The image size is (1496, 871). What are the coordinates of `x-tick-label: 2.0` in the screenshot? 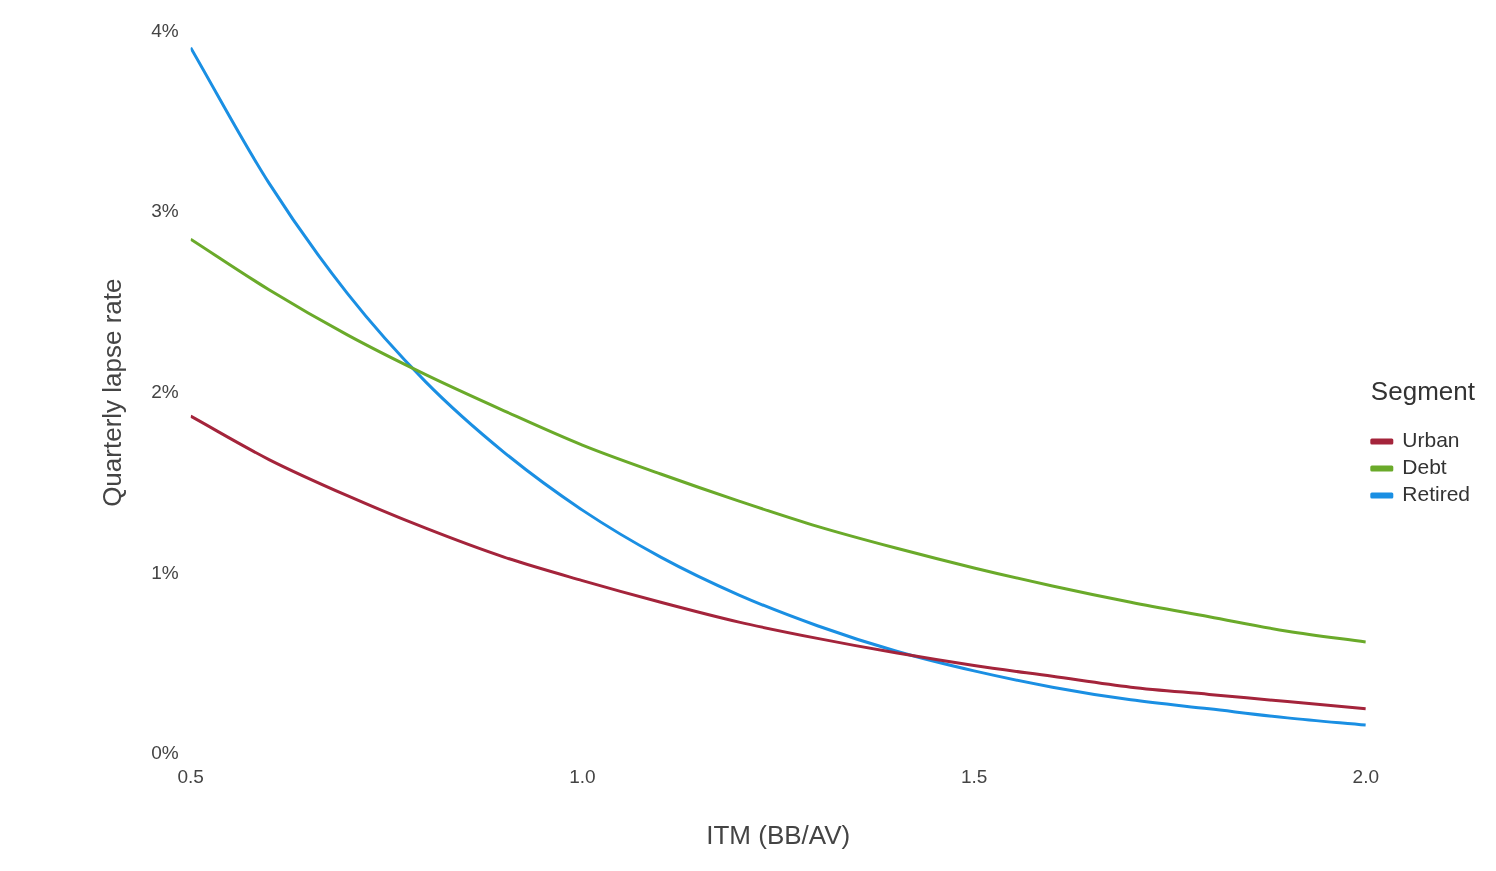 It's located at (1366, 776).